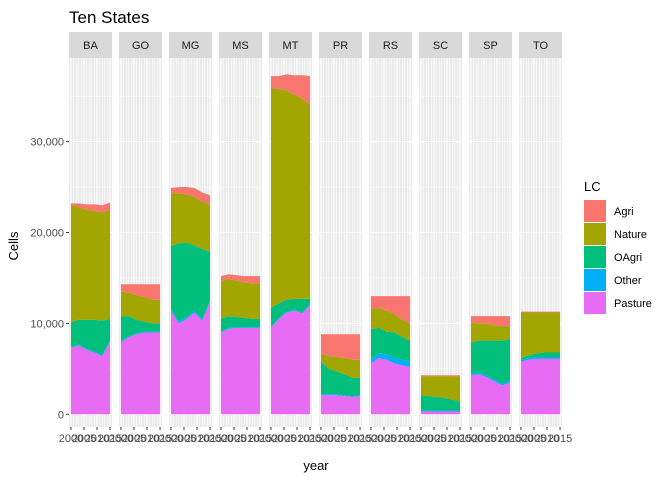  I want to click on facet-label: SC, so click(440, 46).